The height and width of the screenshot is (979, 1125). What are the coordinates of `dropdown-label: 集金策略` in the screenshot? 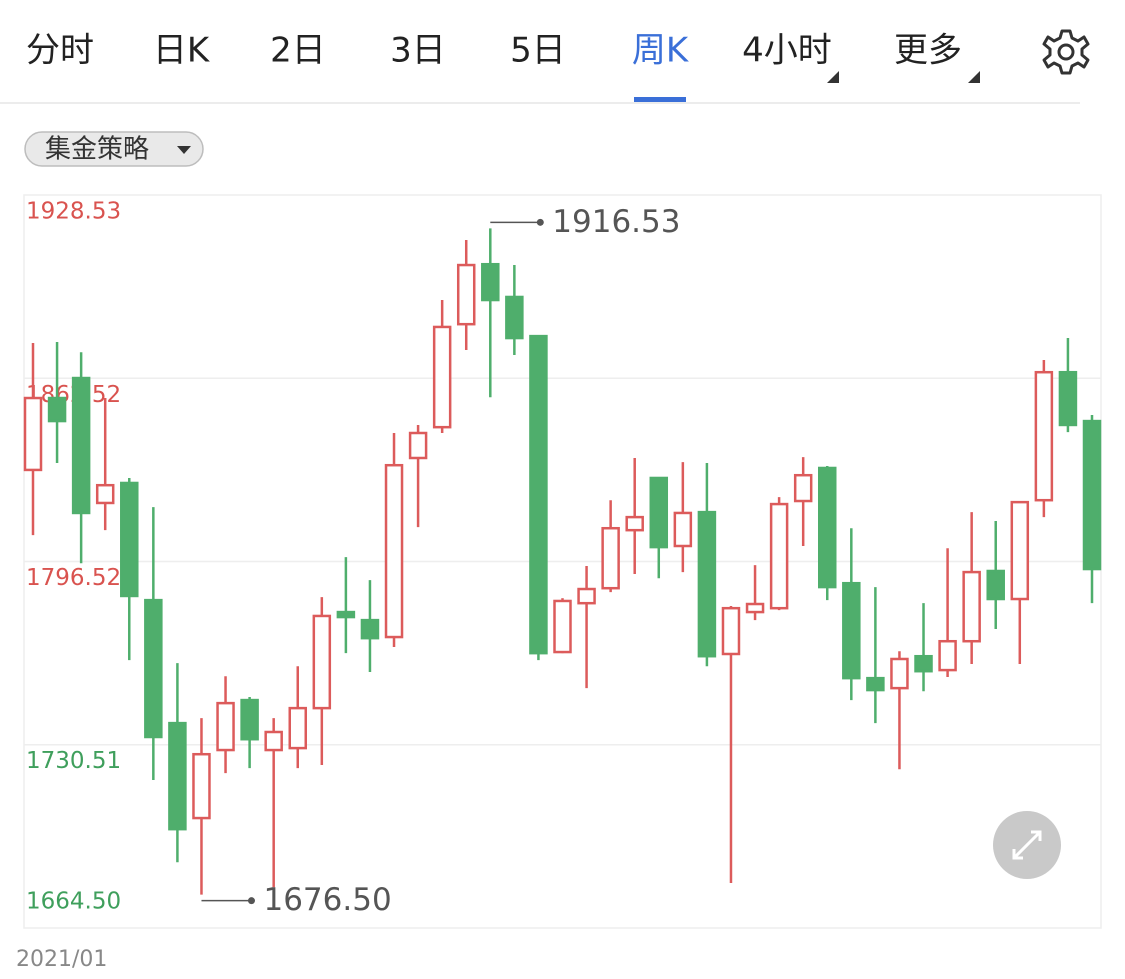 It's located at (97, 150).